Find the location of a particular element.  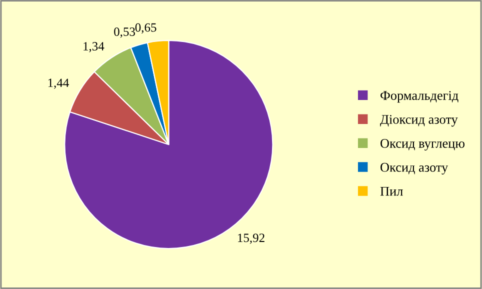

data-label: 1,44 is located at coordinates (58, 83).